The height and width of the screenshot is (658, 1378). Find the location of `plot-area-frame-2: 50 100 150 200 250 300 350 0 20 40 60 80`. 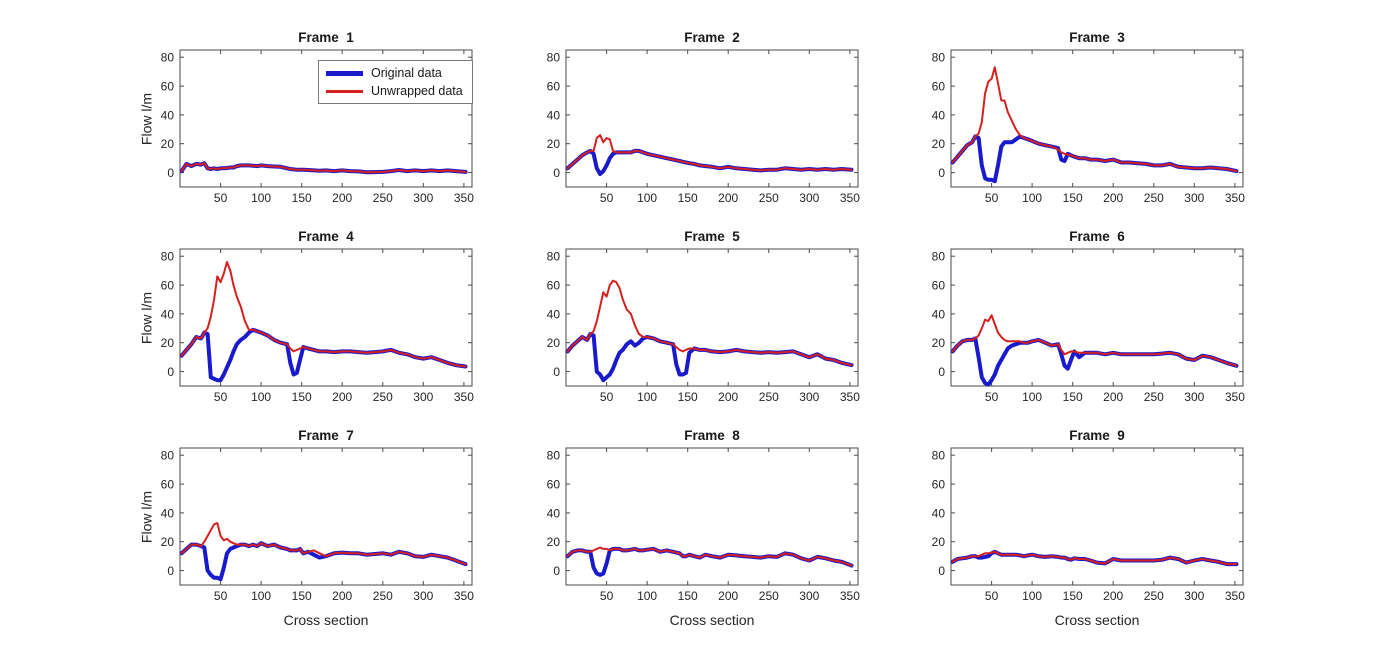

plot-area-frame-2: 50 100 150 200 250 300 350 0 20 40 60 80 is located at coordinates (703, 127).